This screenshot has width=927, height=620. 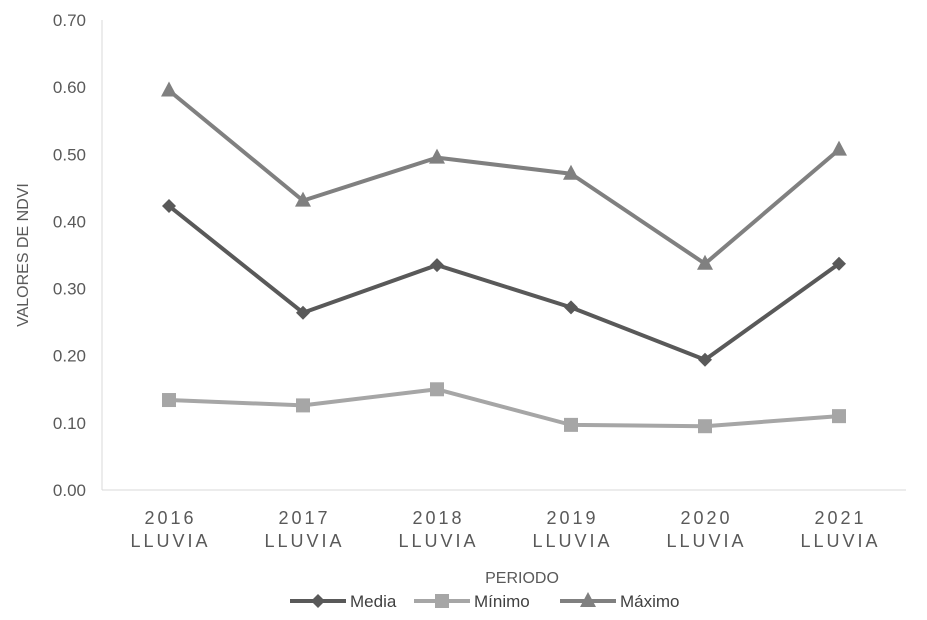 I want to click on x-tick-label: 2016, so click(x=170, y=518).